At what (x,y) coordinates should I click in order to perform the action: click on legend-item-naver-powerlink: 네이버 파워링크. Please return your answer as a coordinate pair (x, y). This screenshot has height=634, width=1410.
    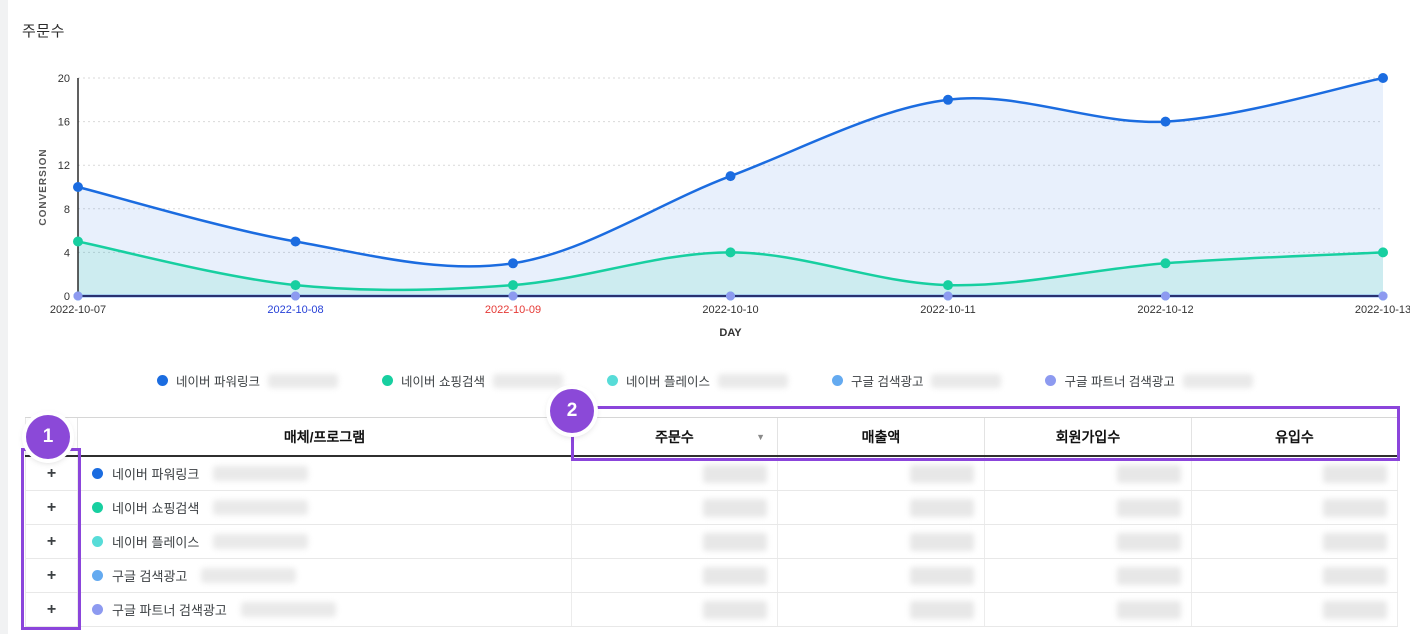
    Looking at the image, I should click on (248, 380).